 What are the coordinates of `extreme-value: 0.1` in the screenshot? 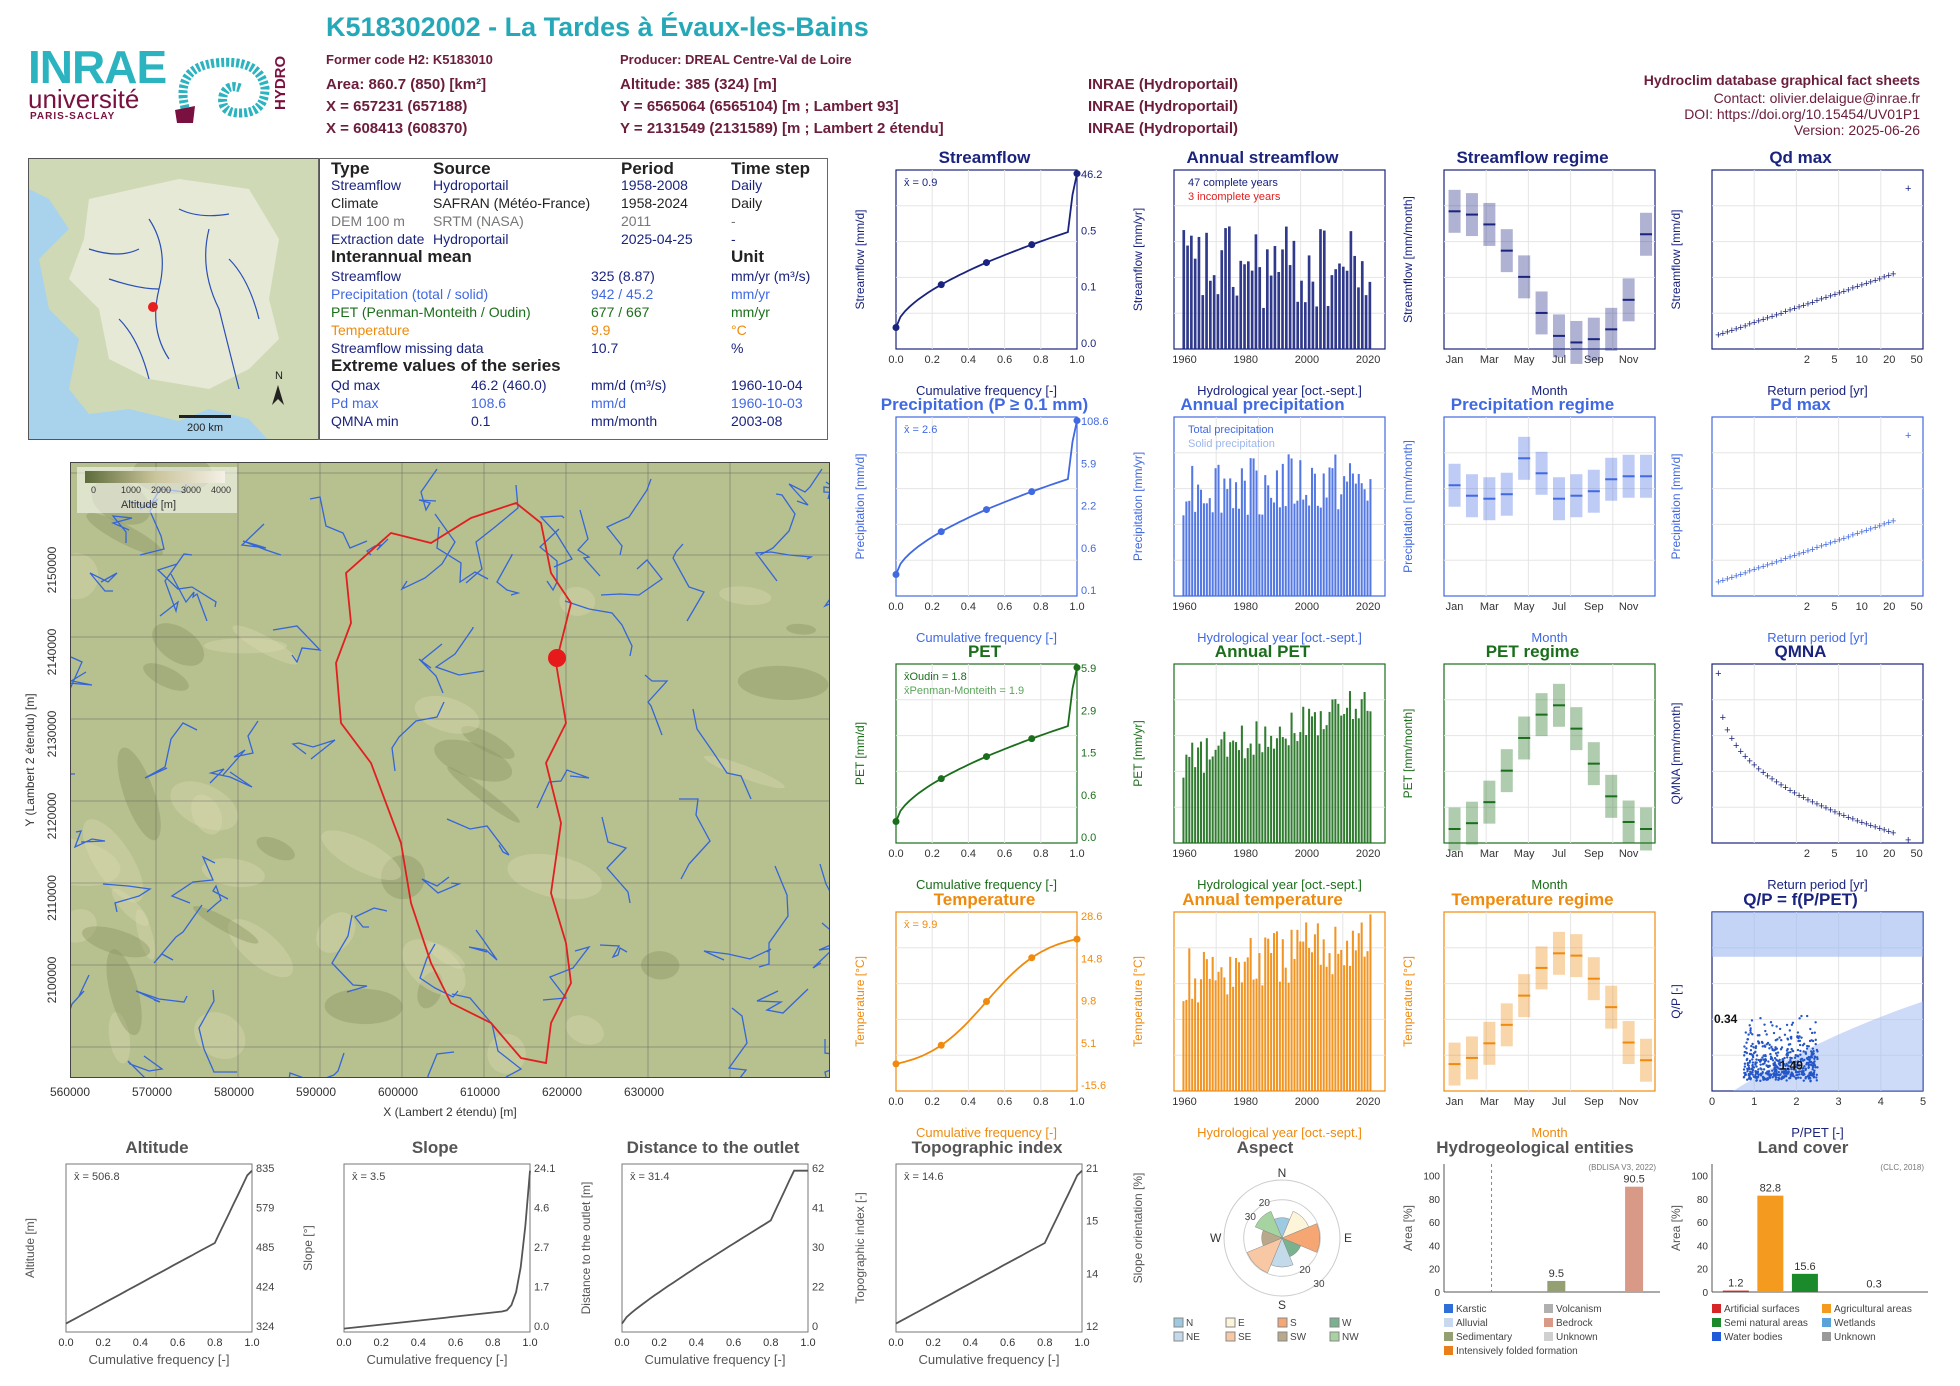 It's located at (481, 421).